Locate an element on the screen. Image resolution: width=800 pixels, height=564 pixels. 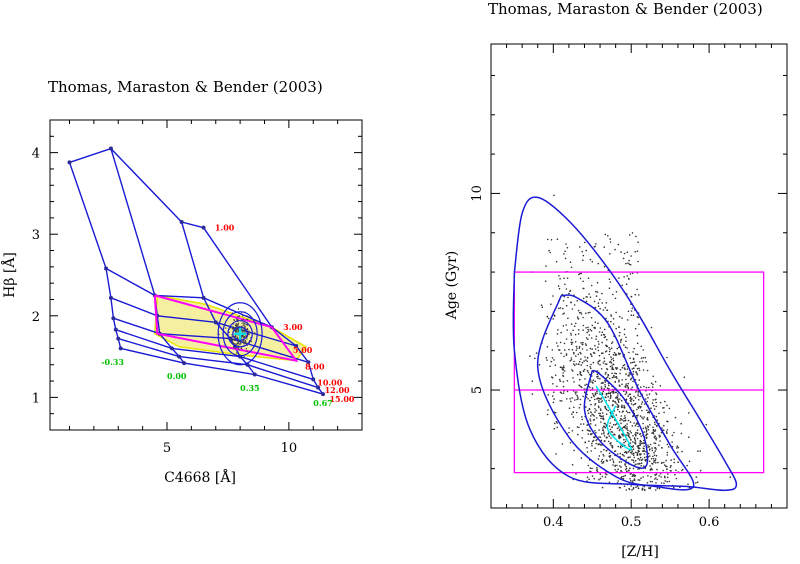
age-label: 8.00 is located at coordinates (315, 366).